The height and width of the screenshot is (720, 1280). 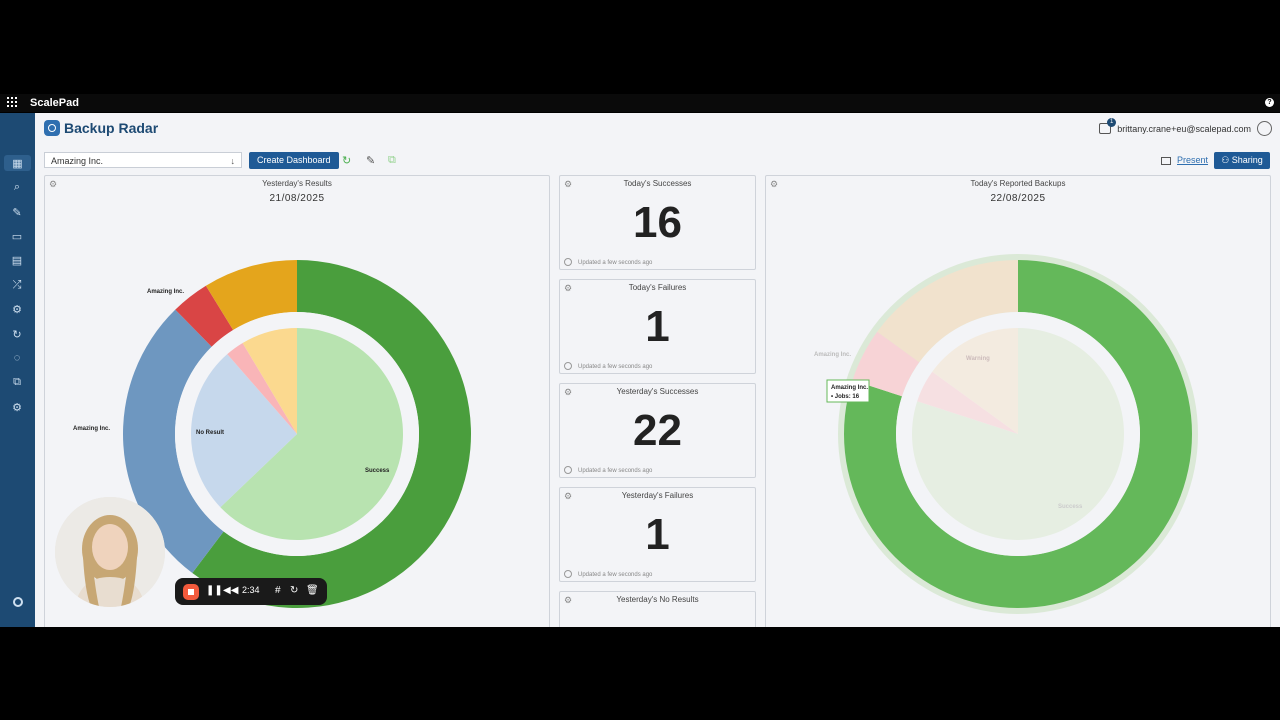 I want to click on scalepad-logo: ScalePad, so click(x=54, y=103).